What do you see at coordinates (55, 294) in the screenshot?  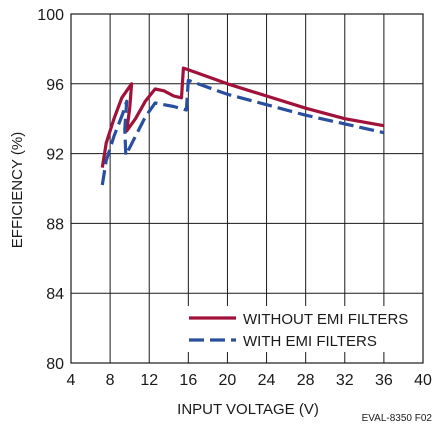 I see `y-tick-label: 84` at bounding box center [55, 294].